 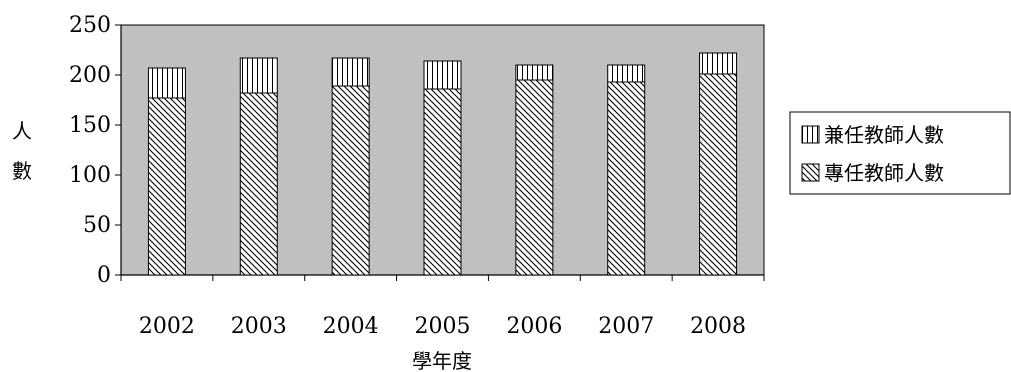 I want to click on y-tick-label: 100, so click(x=90, y=175).